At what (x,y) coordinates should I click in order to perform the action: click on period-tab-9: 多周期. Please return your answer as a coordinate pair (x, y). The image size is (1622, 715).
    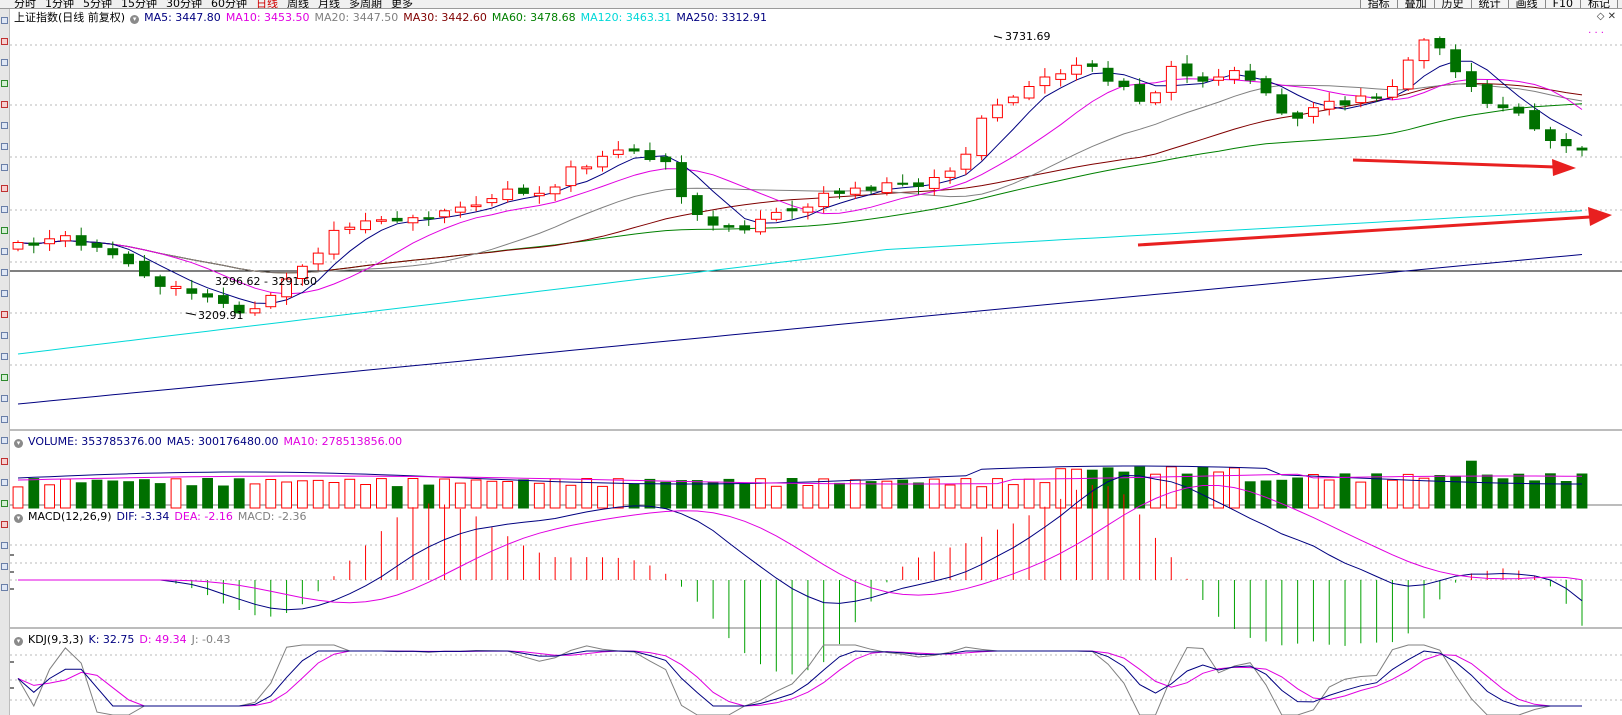
    Looking at the image, I should click on (365, 4).